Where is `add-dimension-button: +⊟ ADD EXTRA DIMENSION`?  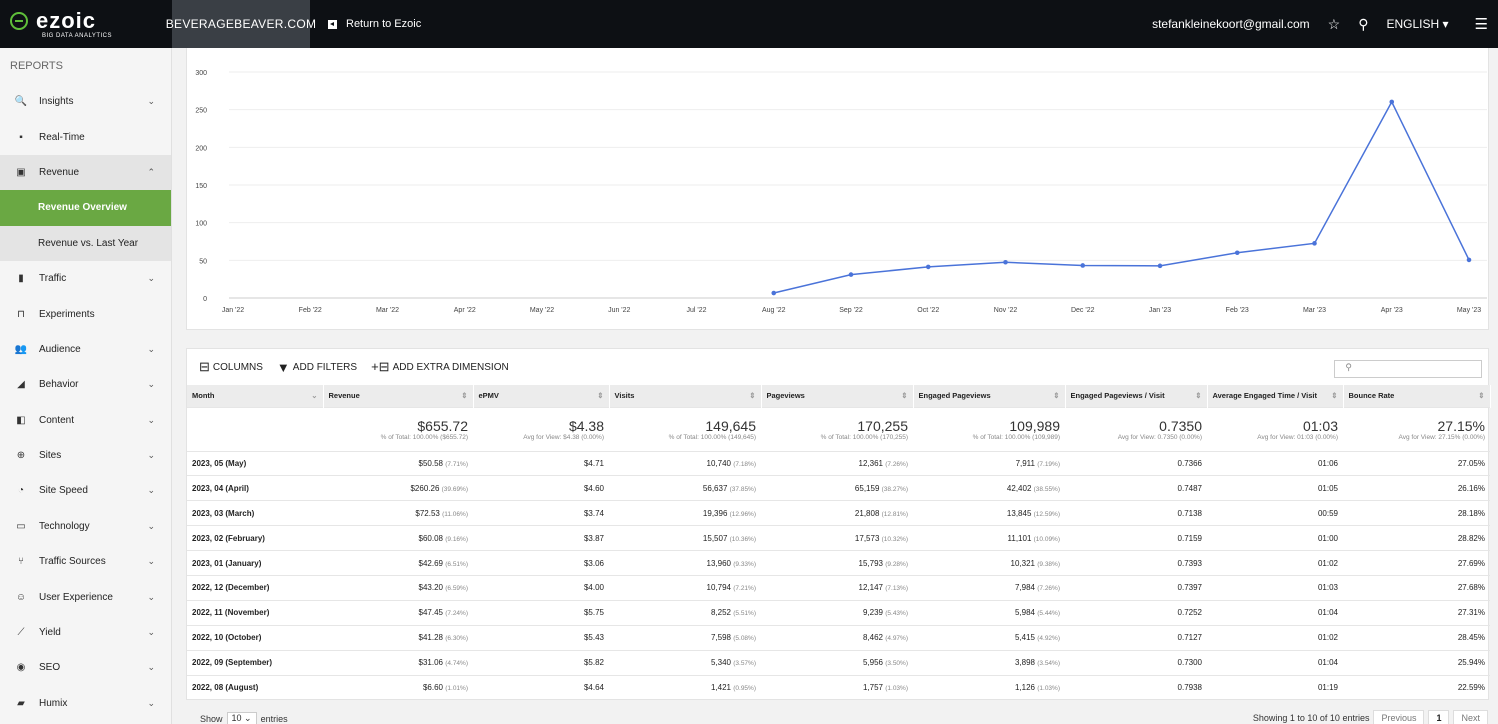 add-dimension-button: +⊟ ADD EXTRA DIMENSION is located at coordinates (440, 367).